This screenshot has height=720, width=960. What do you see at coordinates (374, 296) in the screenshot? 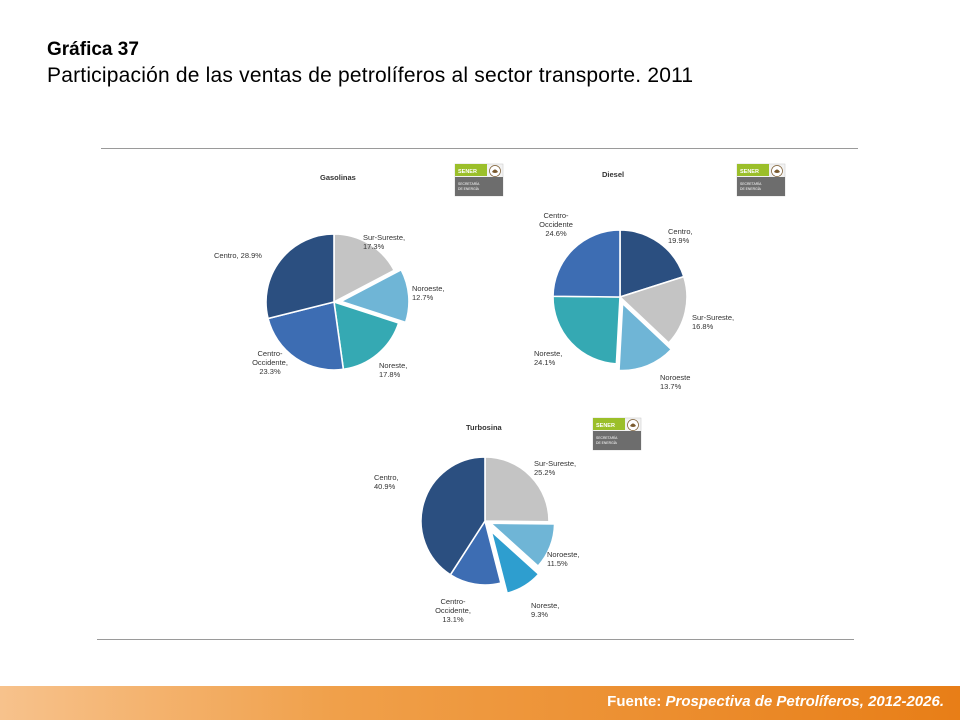
I see `slice-gasolinas-noroeste` at bounding box center [374, 296].